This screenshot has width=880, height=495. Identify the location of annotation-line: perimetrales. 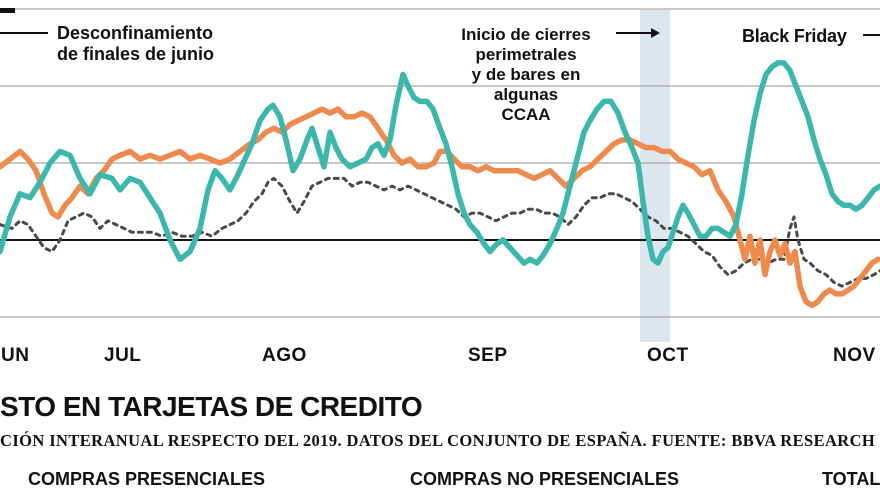
(526, 54).